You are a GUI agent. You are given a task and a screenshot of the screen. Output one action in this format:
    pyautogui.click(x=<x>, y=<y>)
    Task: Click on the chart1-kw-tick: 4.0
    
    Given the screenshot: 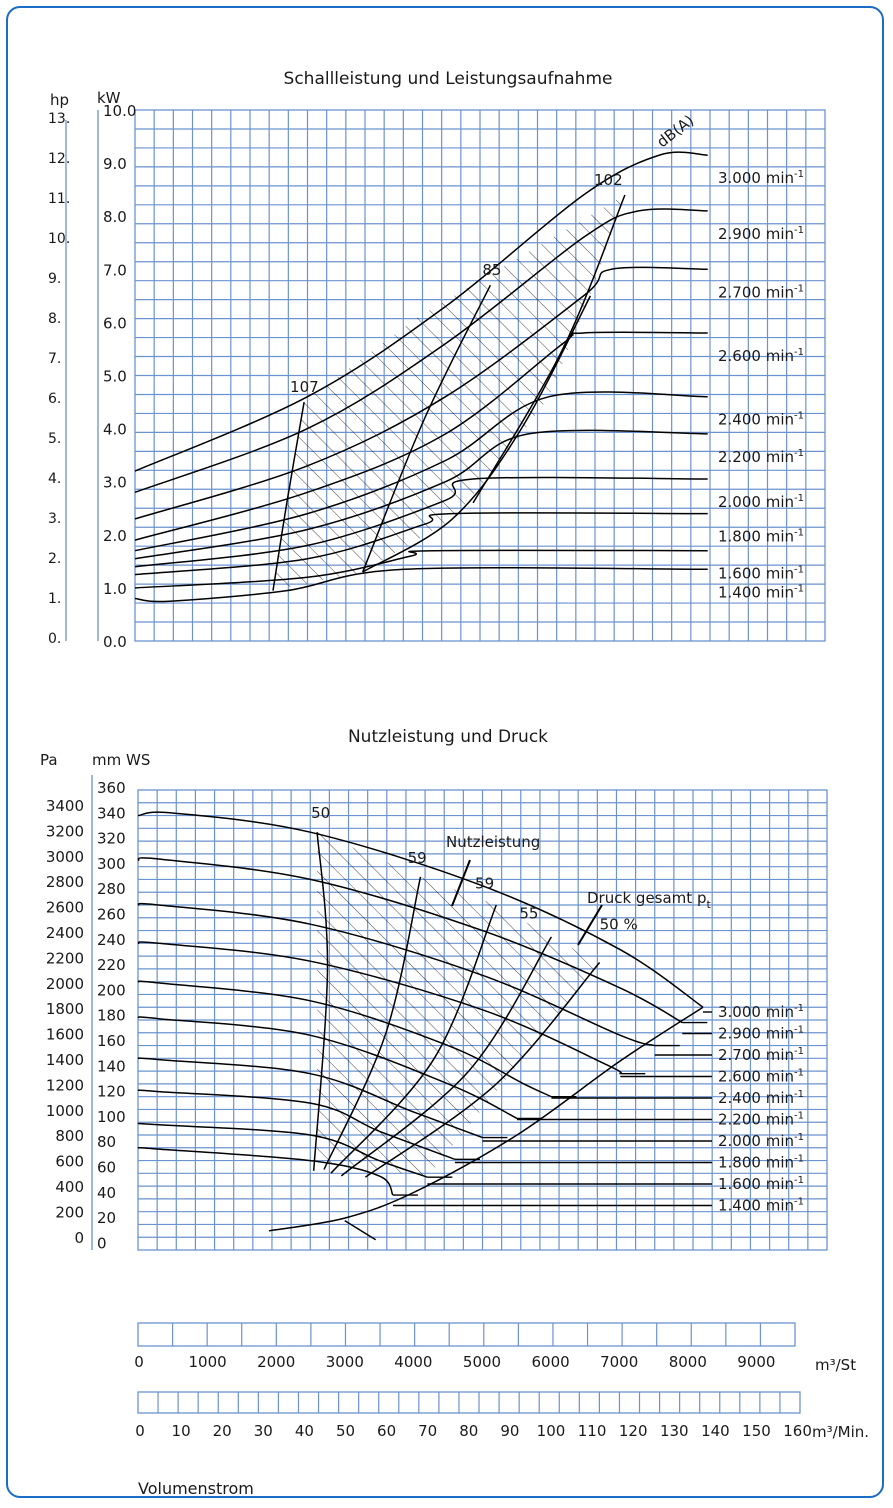 What is the action you would take?
    pyautogui.click(x=115, y=430)
    